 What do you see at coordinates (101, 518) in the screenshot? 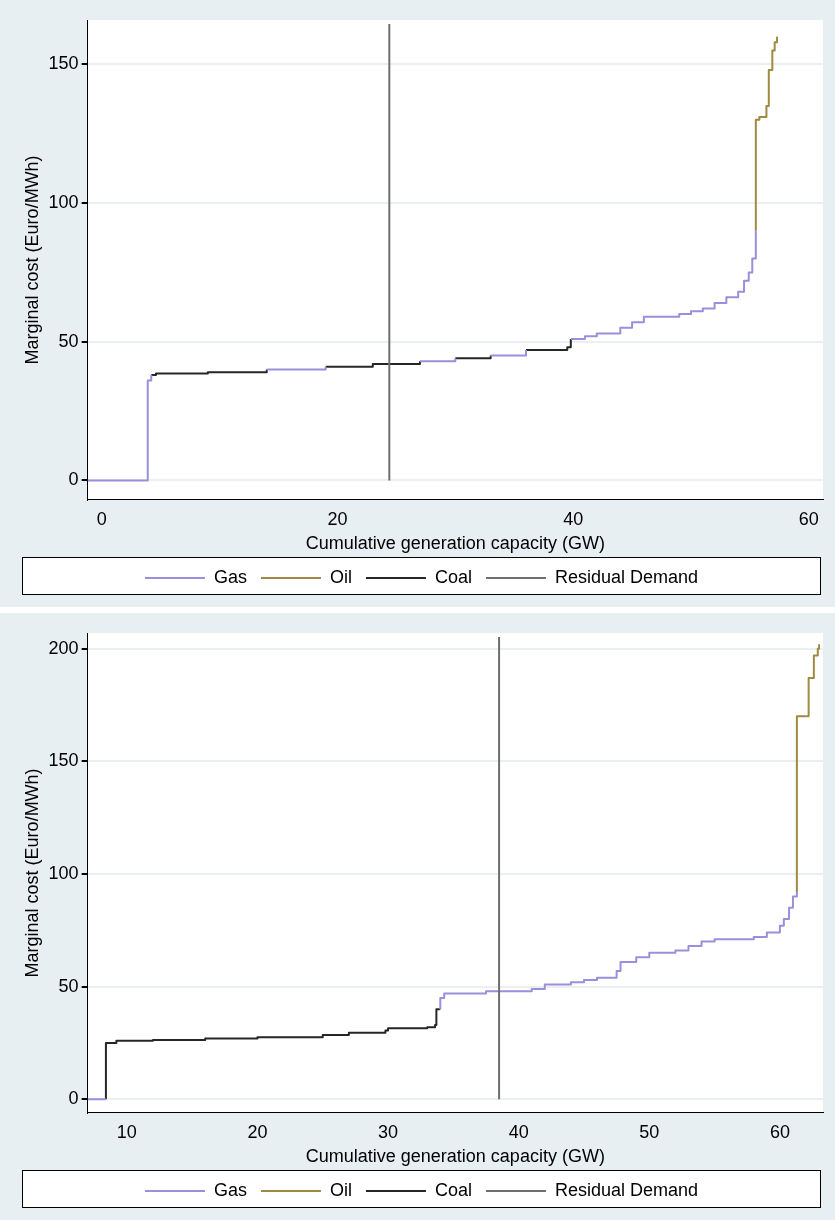
I see `x-tick-label: 0` at bounding box center [101, 518].